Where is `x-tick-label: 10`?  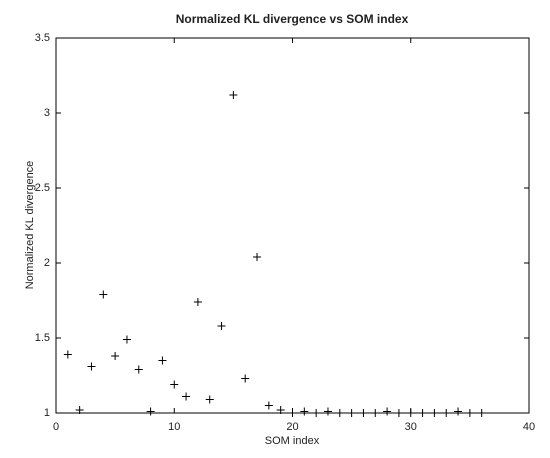 x-tick-label: 10 is located at coordinates (174, 427).